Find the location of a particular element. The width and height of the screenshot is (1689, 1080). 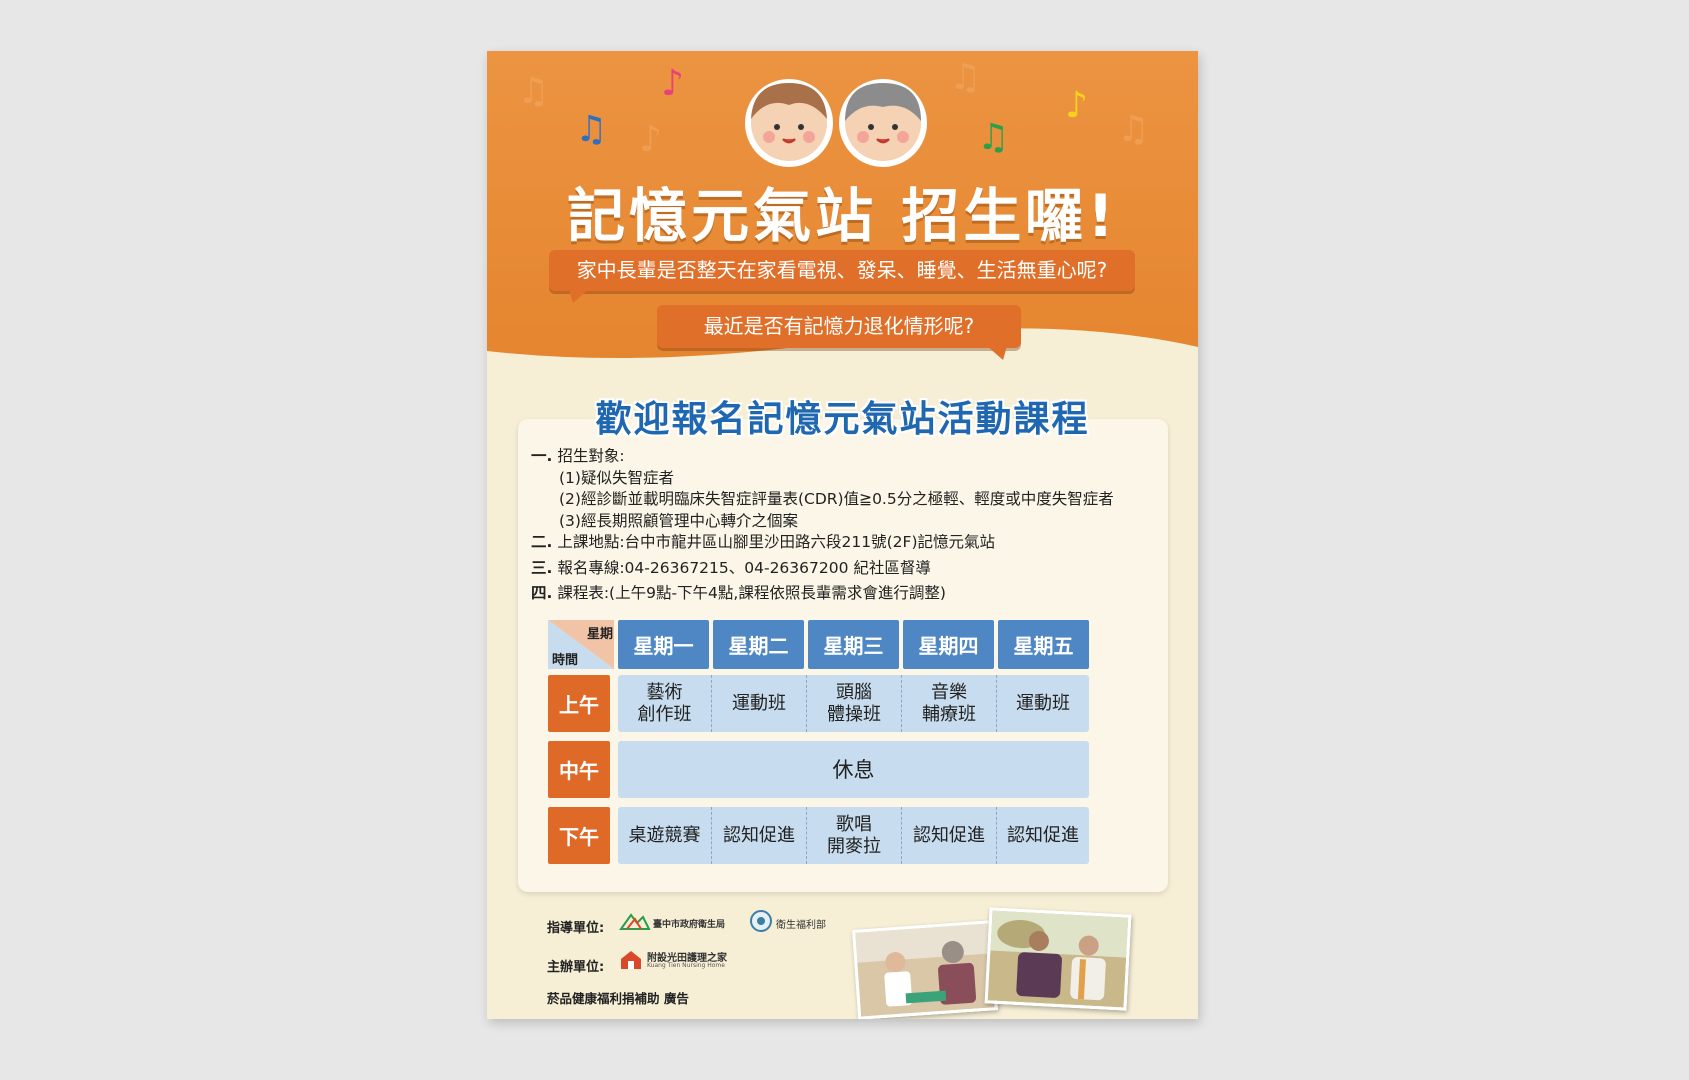

guide-org-mohw: 衛生福利部 is located at coordinates (801, 925).